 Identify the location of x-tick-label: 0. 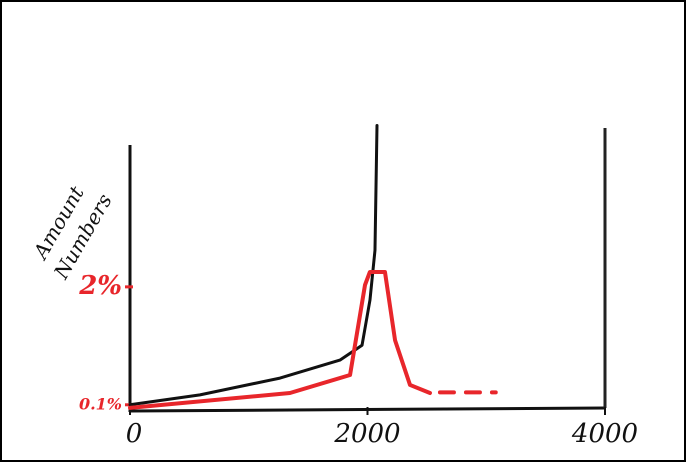
(134, 434).